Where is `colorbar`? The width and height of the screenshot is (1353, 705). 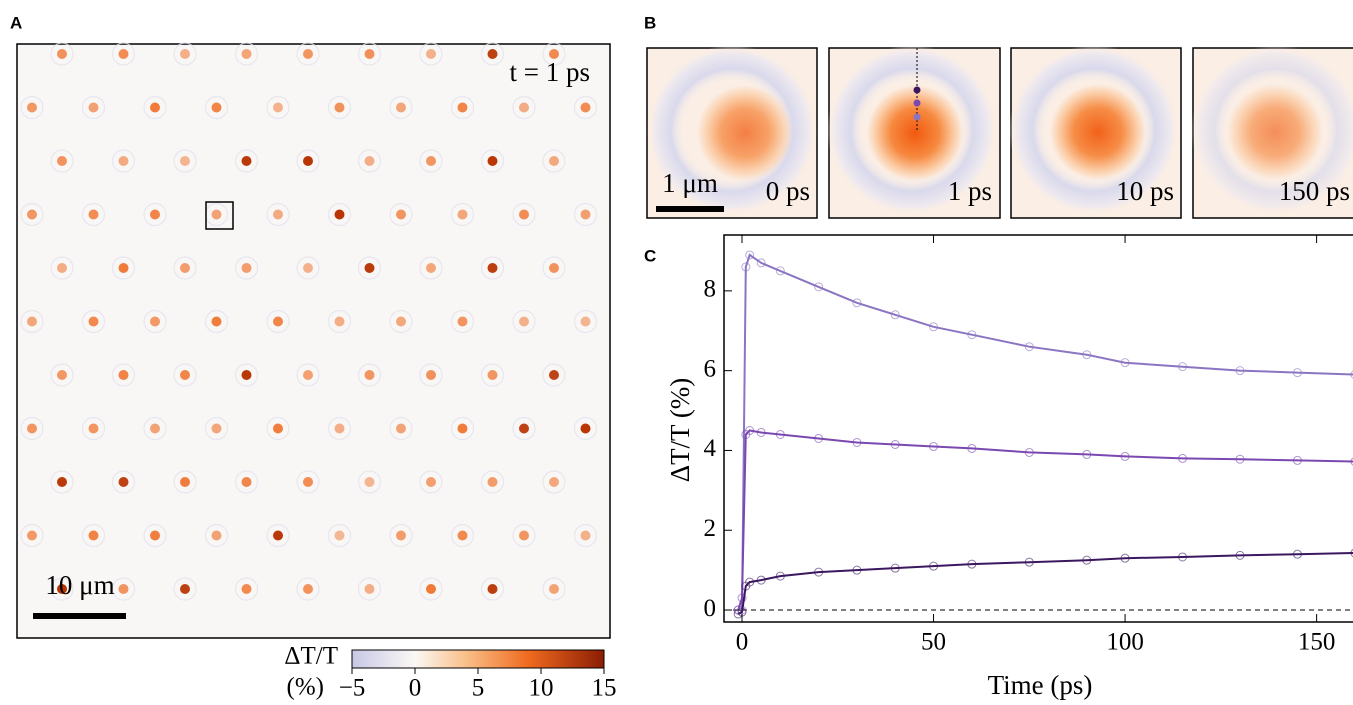 colorbar is located at coordinates (478, 659).